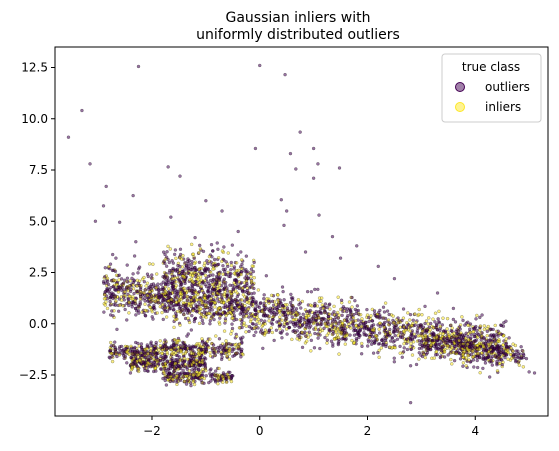  Describe the element at coordinates (298, 35) in the screenshot. I see `chart-title-line-2: uniformly distributed outliers` at that location.